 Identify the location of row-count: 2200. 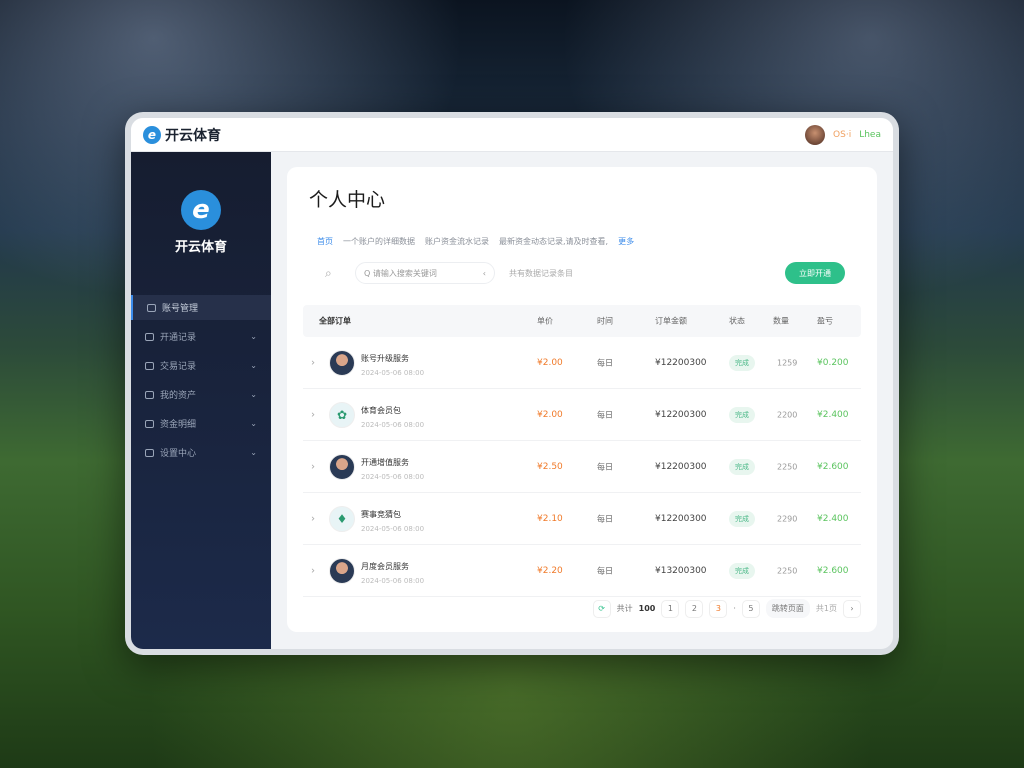
(787, 414).